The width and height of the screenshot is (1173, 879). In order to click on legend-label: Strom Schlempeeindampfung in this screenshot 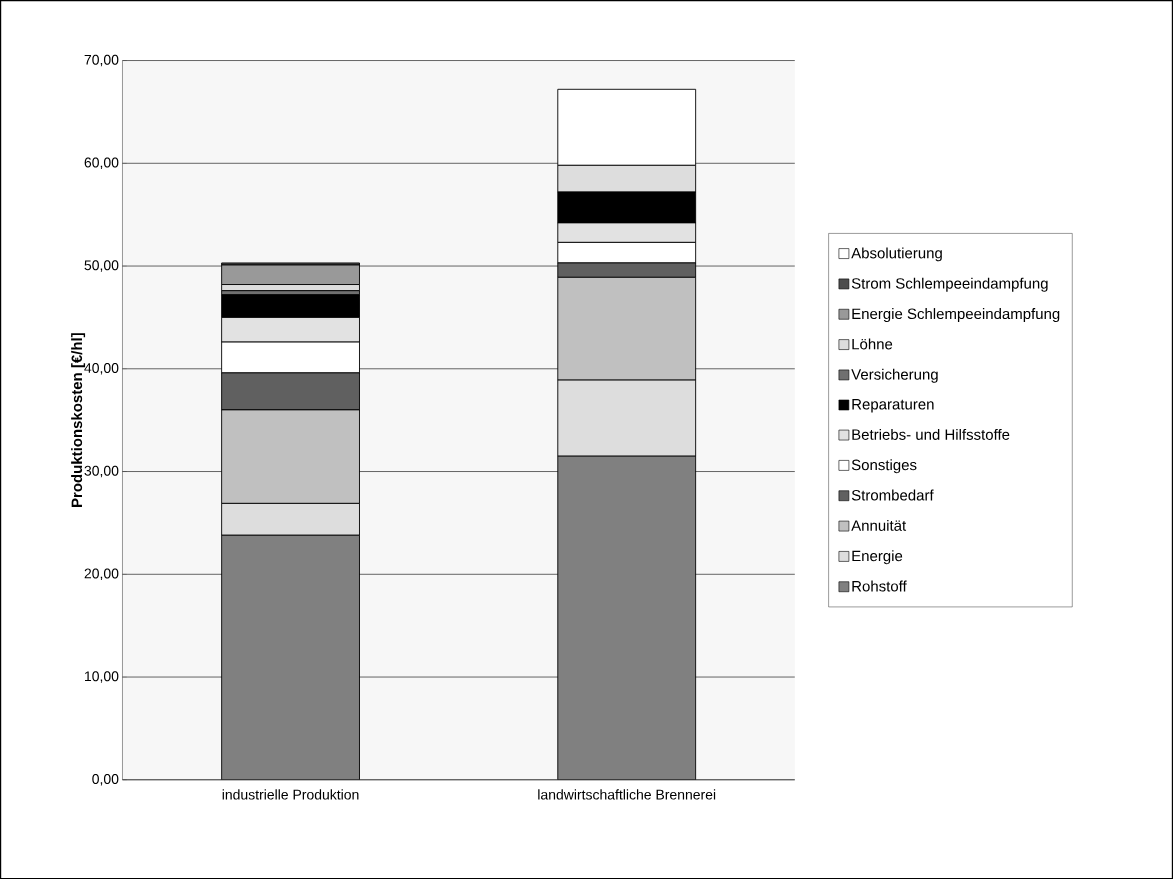, I will do `click(949, 284)`.